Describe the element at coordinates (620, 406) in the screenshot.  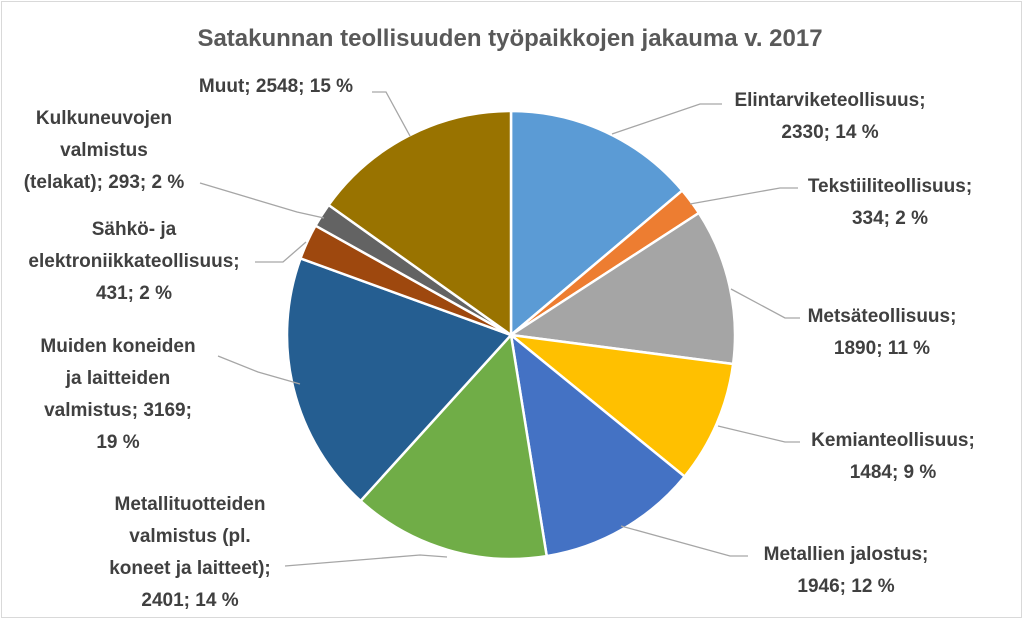
I see `pie-slice-kemianteollisuus` at that location.